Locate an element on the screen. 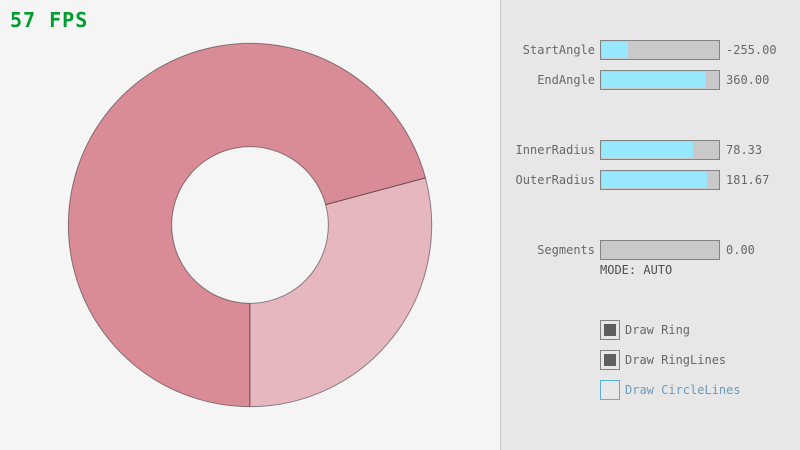 The width and height of the screenshot is (800, 450). slider-row-inner-radius: InnerRadius 78.33 is located at coordinates (650, 150).